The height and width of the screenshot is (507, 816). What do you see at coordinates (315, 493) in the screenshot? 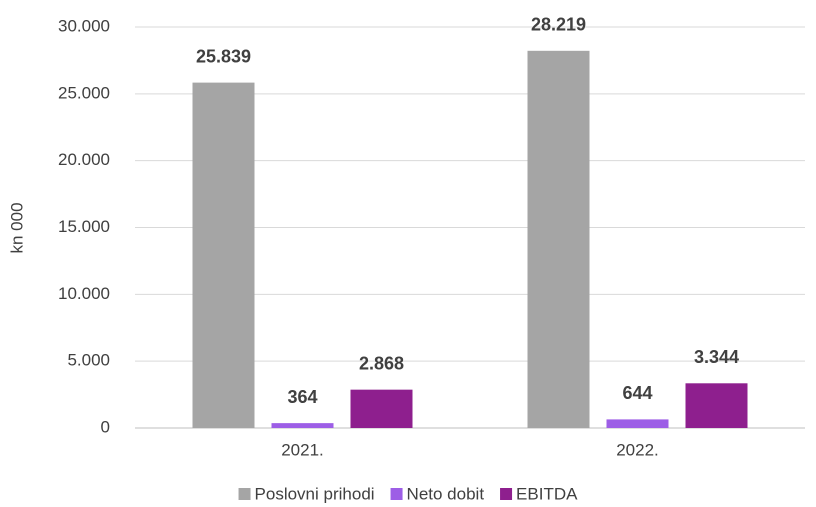
I see `legend-label: Poslovni prihodi` at bounding box center [315, 493].